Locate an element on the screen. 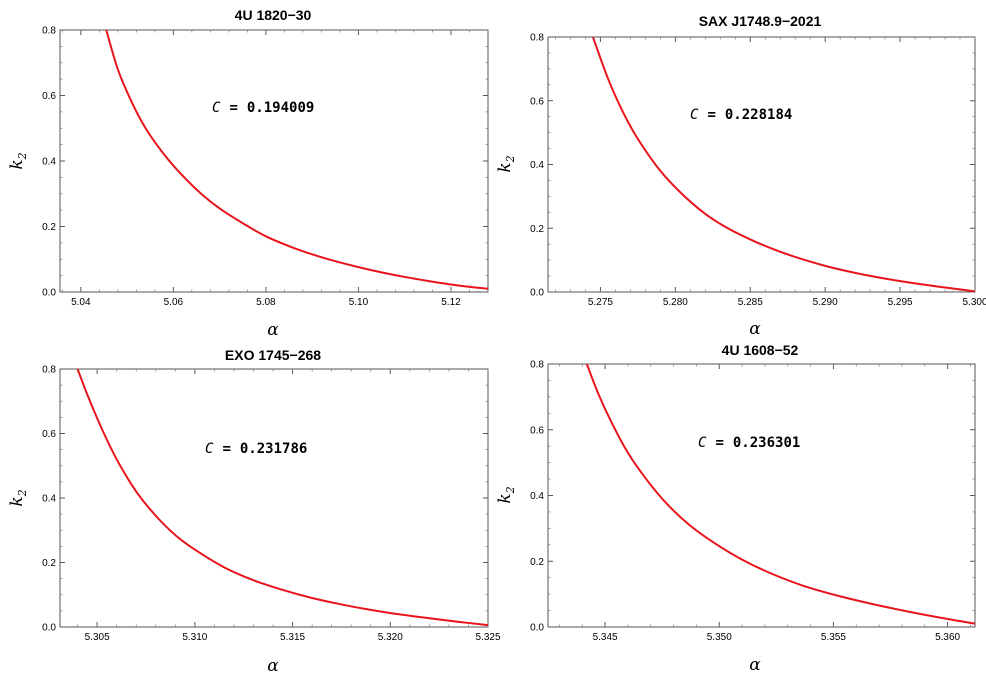  x-tick-label: 5.08 is located at coordinates (266, 302).